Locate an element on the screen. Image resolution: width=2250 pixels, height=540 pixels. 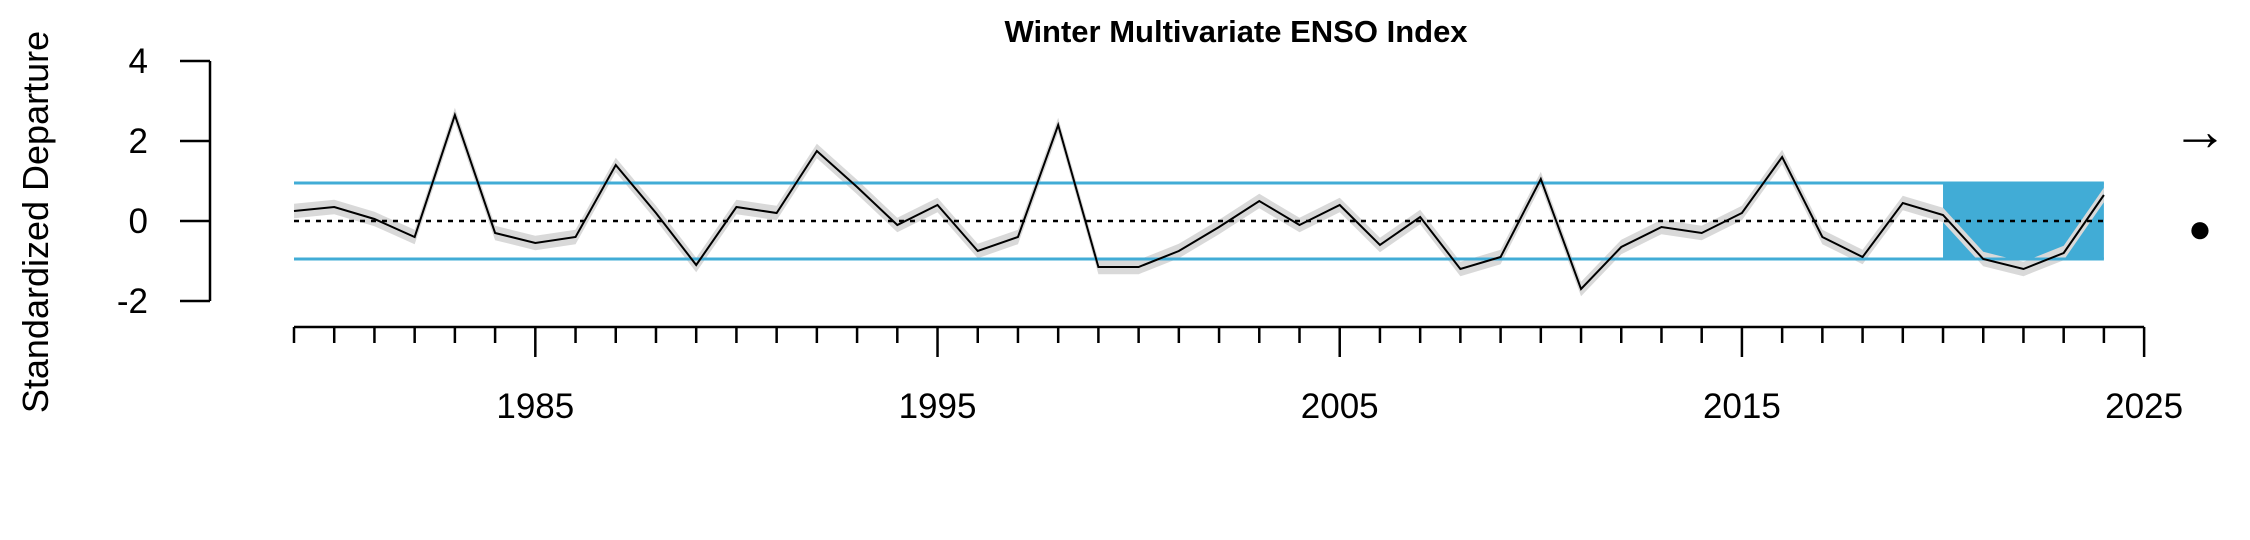
x-tick-label: 1985 is located at coordinates (535, 406).